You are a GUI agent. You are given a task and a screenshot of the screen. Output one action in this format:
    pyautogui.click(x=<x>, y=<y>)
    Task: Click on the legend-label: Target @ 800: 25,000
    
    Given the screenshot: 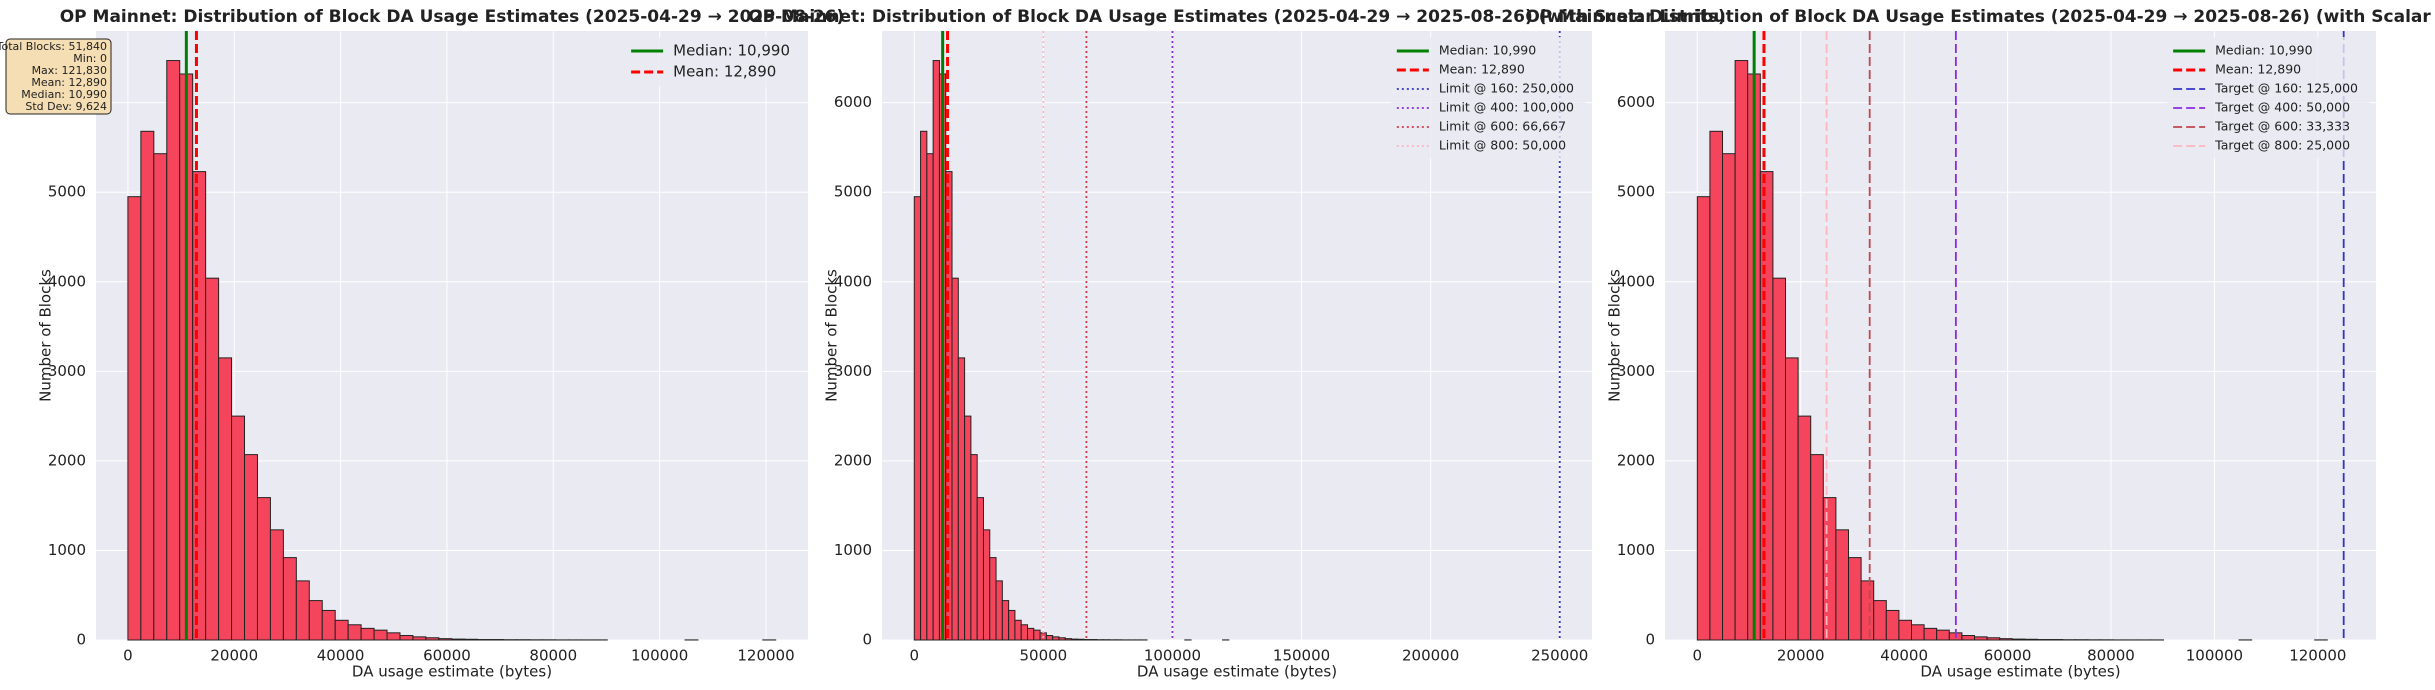 What is the action you would take?
    pyautogui.click(x=2282, y=145)
    